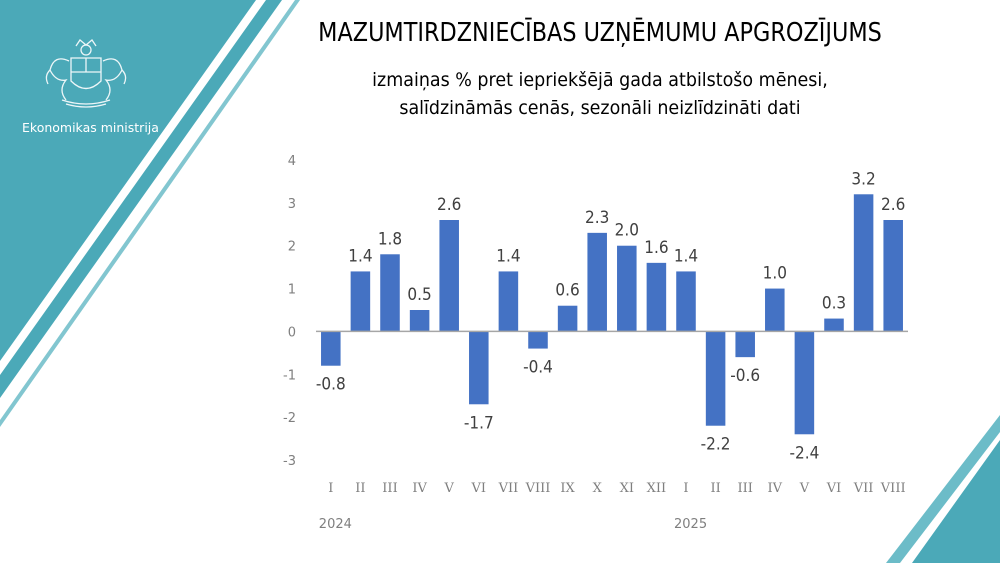  Describe the element at coordinates (834, 303) in the screenshot. I see `data-label: 0.3` at that location.